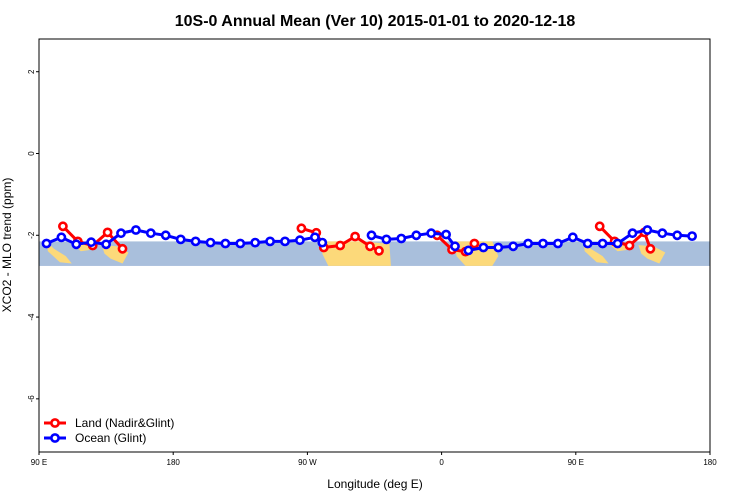 The height and width of the screenshot is (500, 750). What do you see at coordinates (441, 462) in the screenshot?
I see `x-tick-label: 0` at bounding box center [441, 462].